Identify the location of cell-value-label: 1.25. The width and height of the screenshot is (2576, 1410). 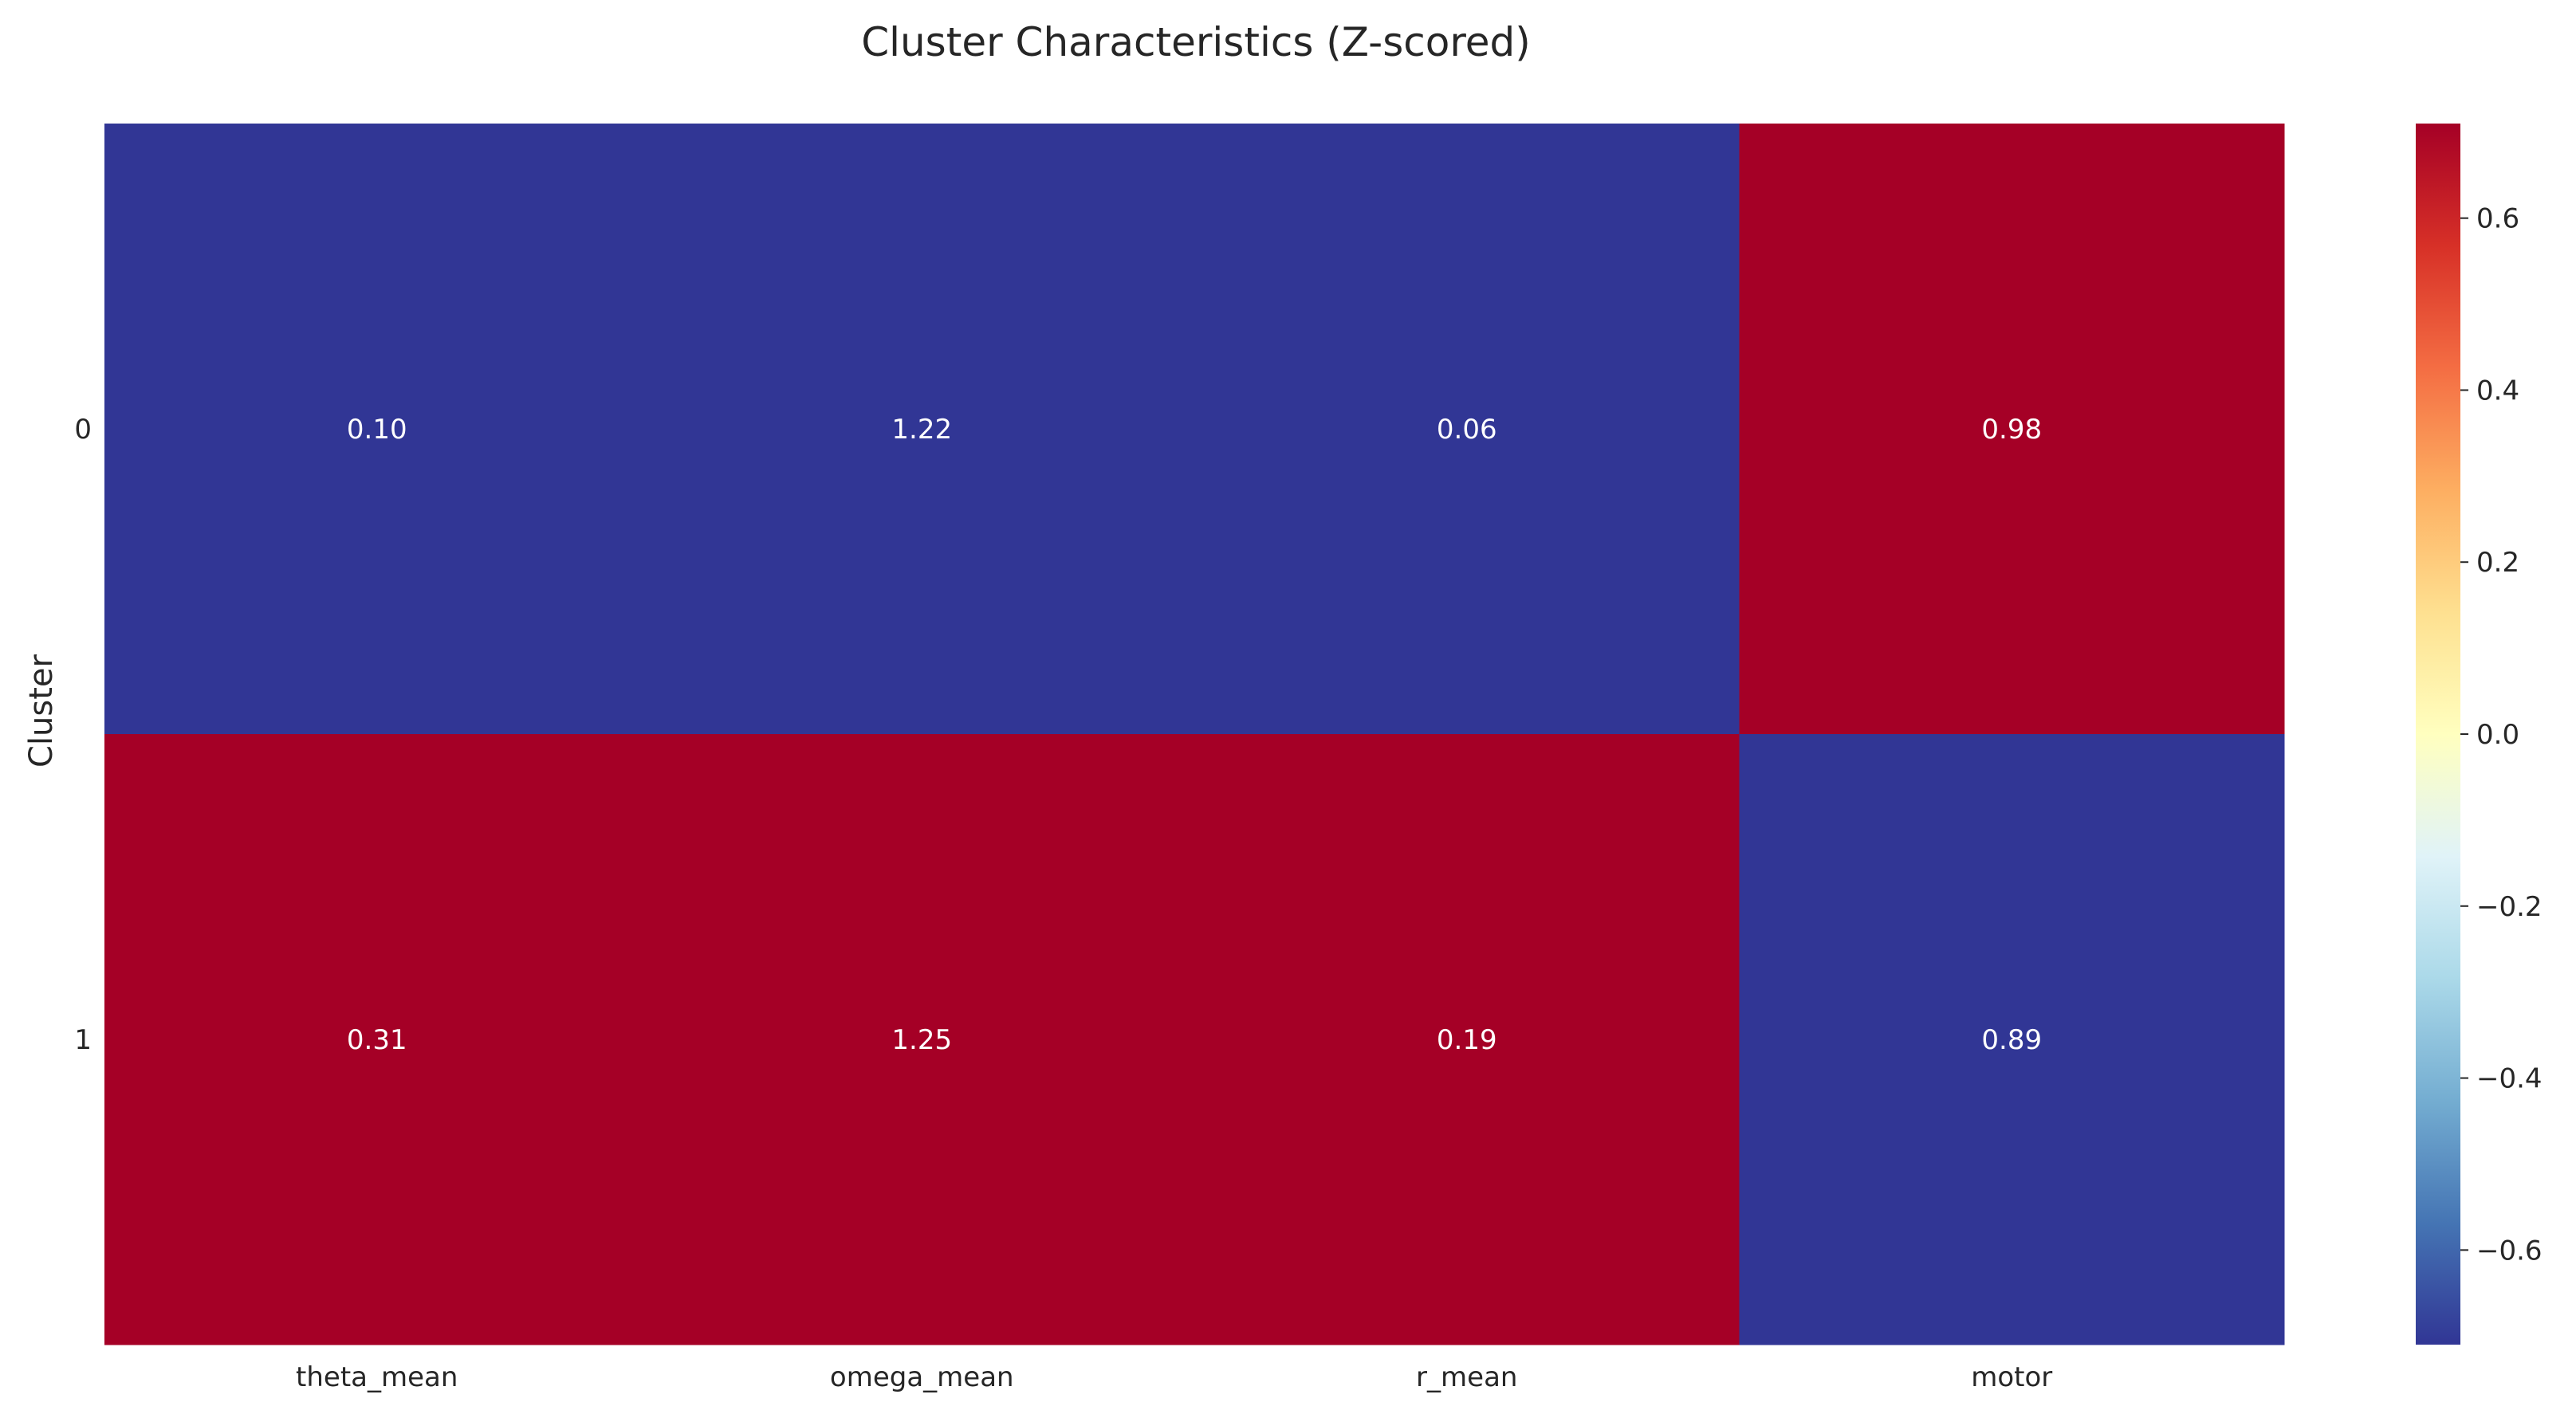
(922, 1040).